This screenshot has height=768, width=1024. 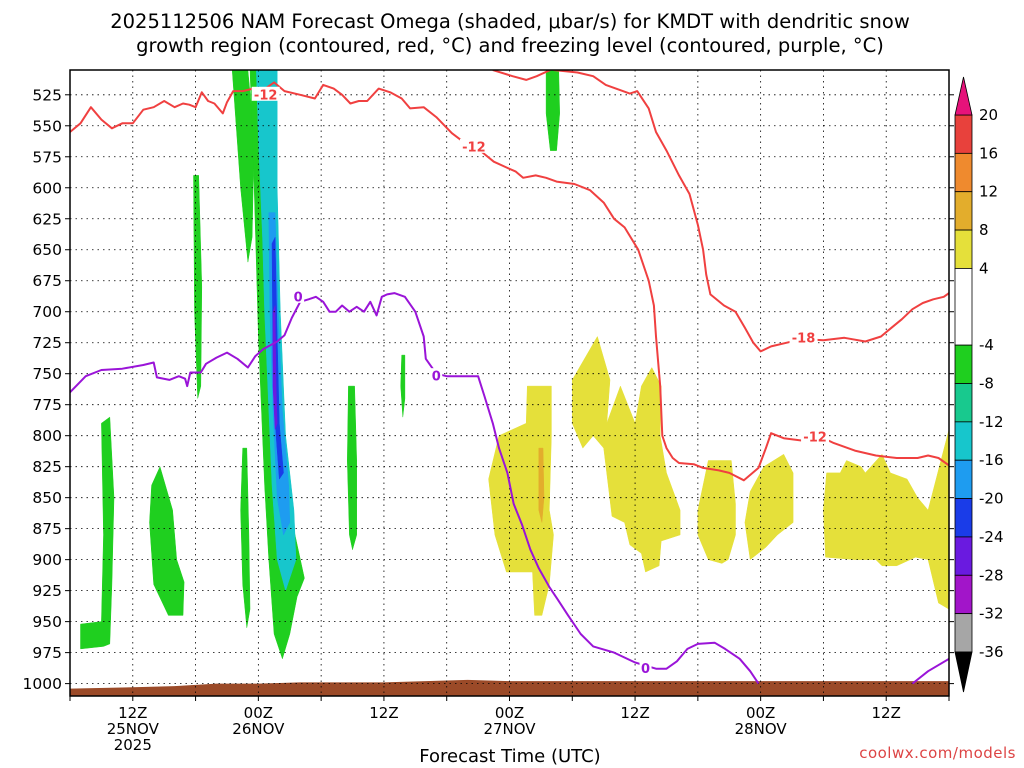 I want to click on omega-region-yellow-e, so click(x=886, y=519).